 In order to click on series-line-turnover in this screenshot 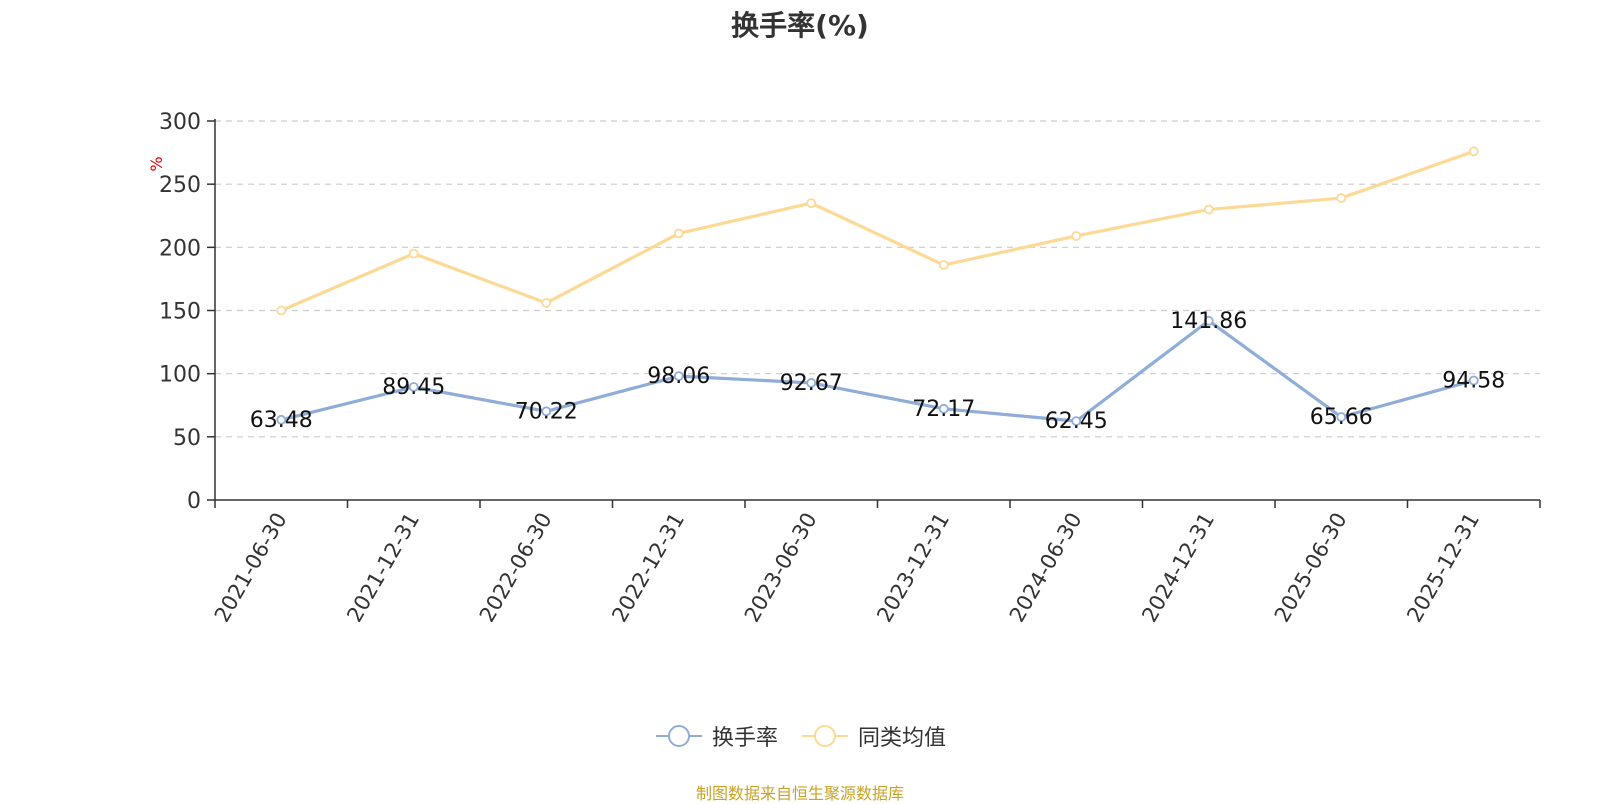, I will do `click(877, 371)`.